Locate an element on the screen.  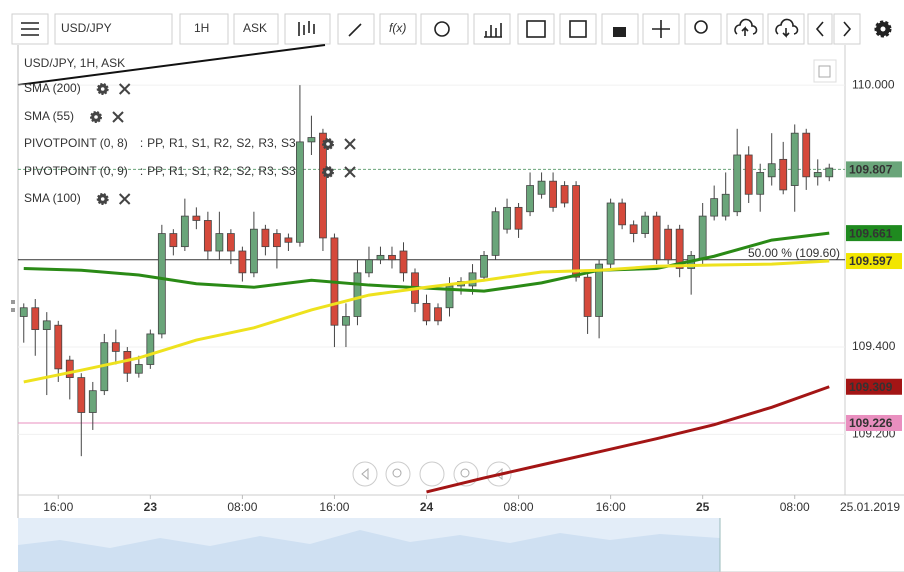
candles-icon is located at coordinates (306, 28).